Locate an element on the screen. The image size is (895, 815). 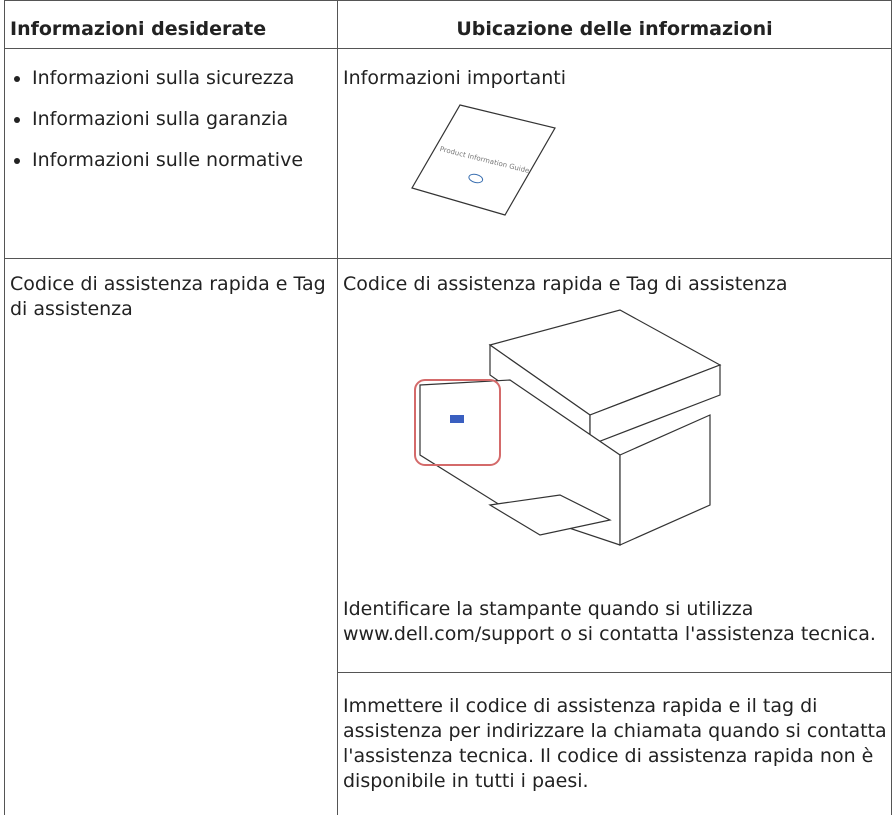
header-cell: Ubicazione delle informazioni is located at coordinates (614, 29).